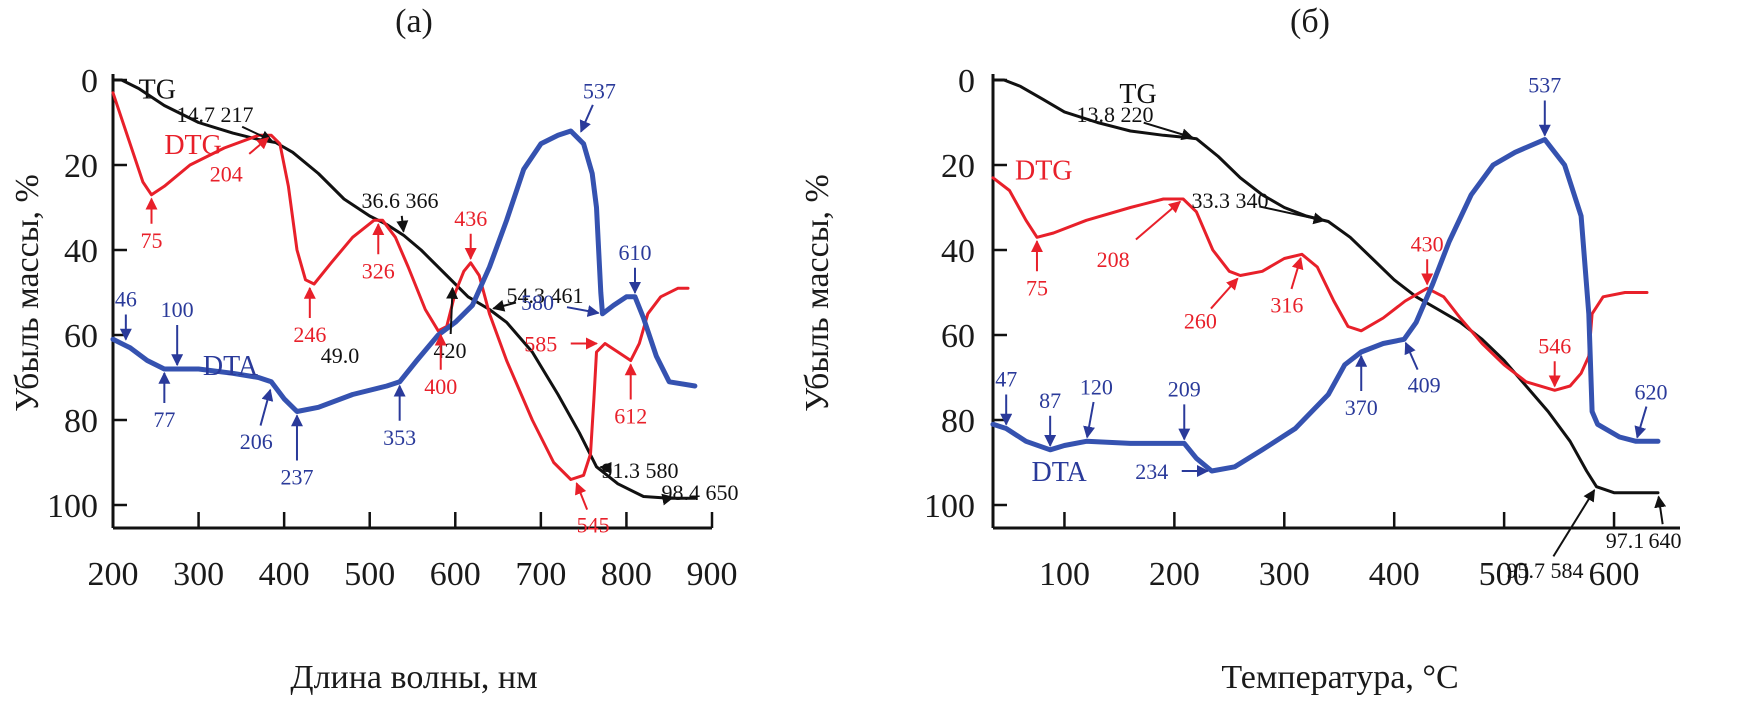 The height and width of the screenshot is (707, 1742). What do you see at coordinates (1422, 369) in the screenshot?
I see `panel-b-annotation: 409` at bounding box center [1422, 369].